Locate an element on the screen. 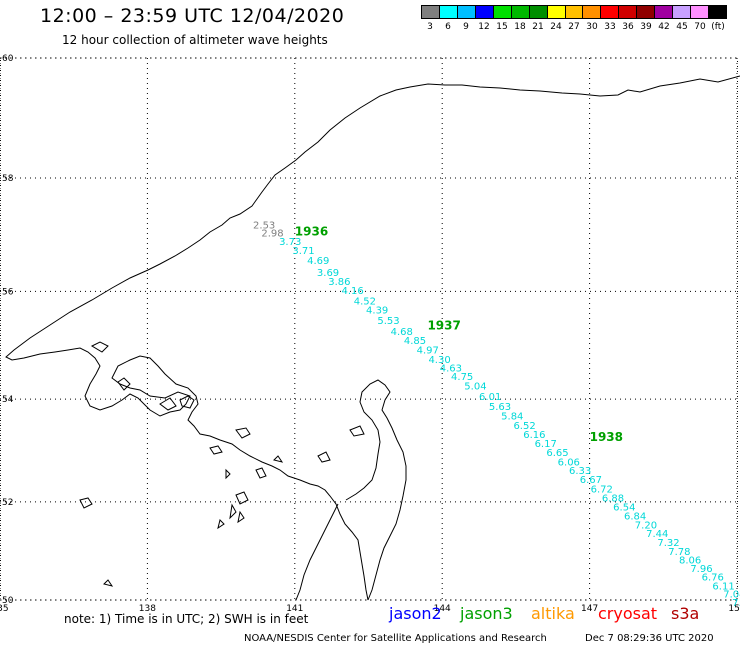 The height and width of the screenshot is (650, 740). lat-tick-label: 54 is located at coordinates (8, 400).